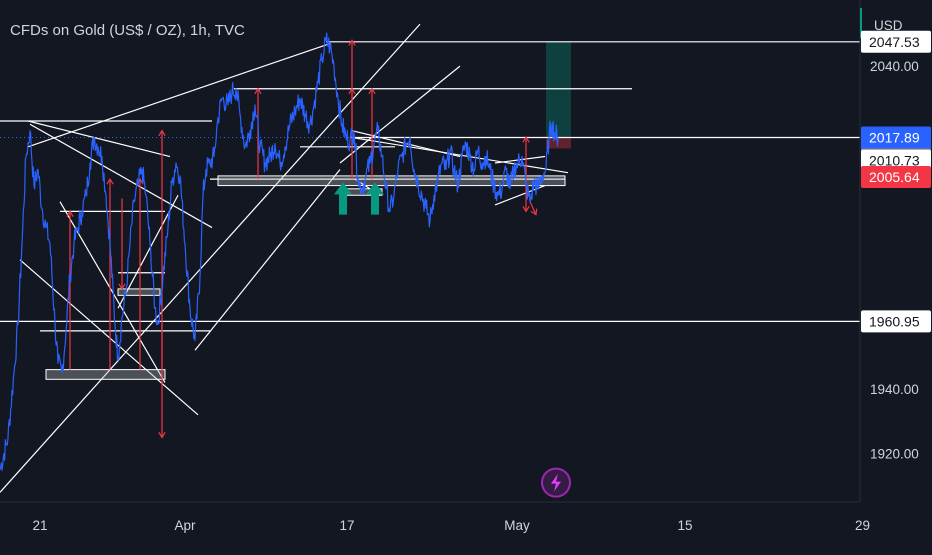  I want to click on x-axis-tick-label: 21, so click(39, 525).